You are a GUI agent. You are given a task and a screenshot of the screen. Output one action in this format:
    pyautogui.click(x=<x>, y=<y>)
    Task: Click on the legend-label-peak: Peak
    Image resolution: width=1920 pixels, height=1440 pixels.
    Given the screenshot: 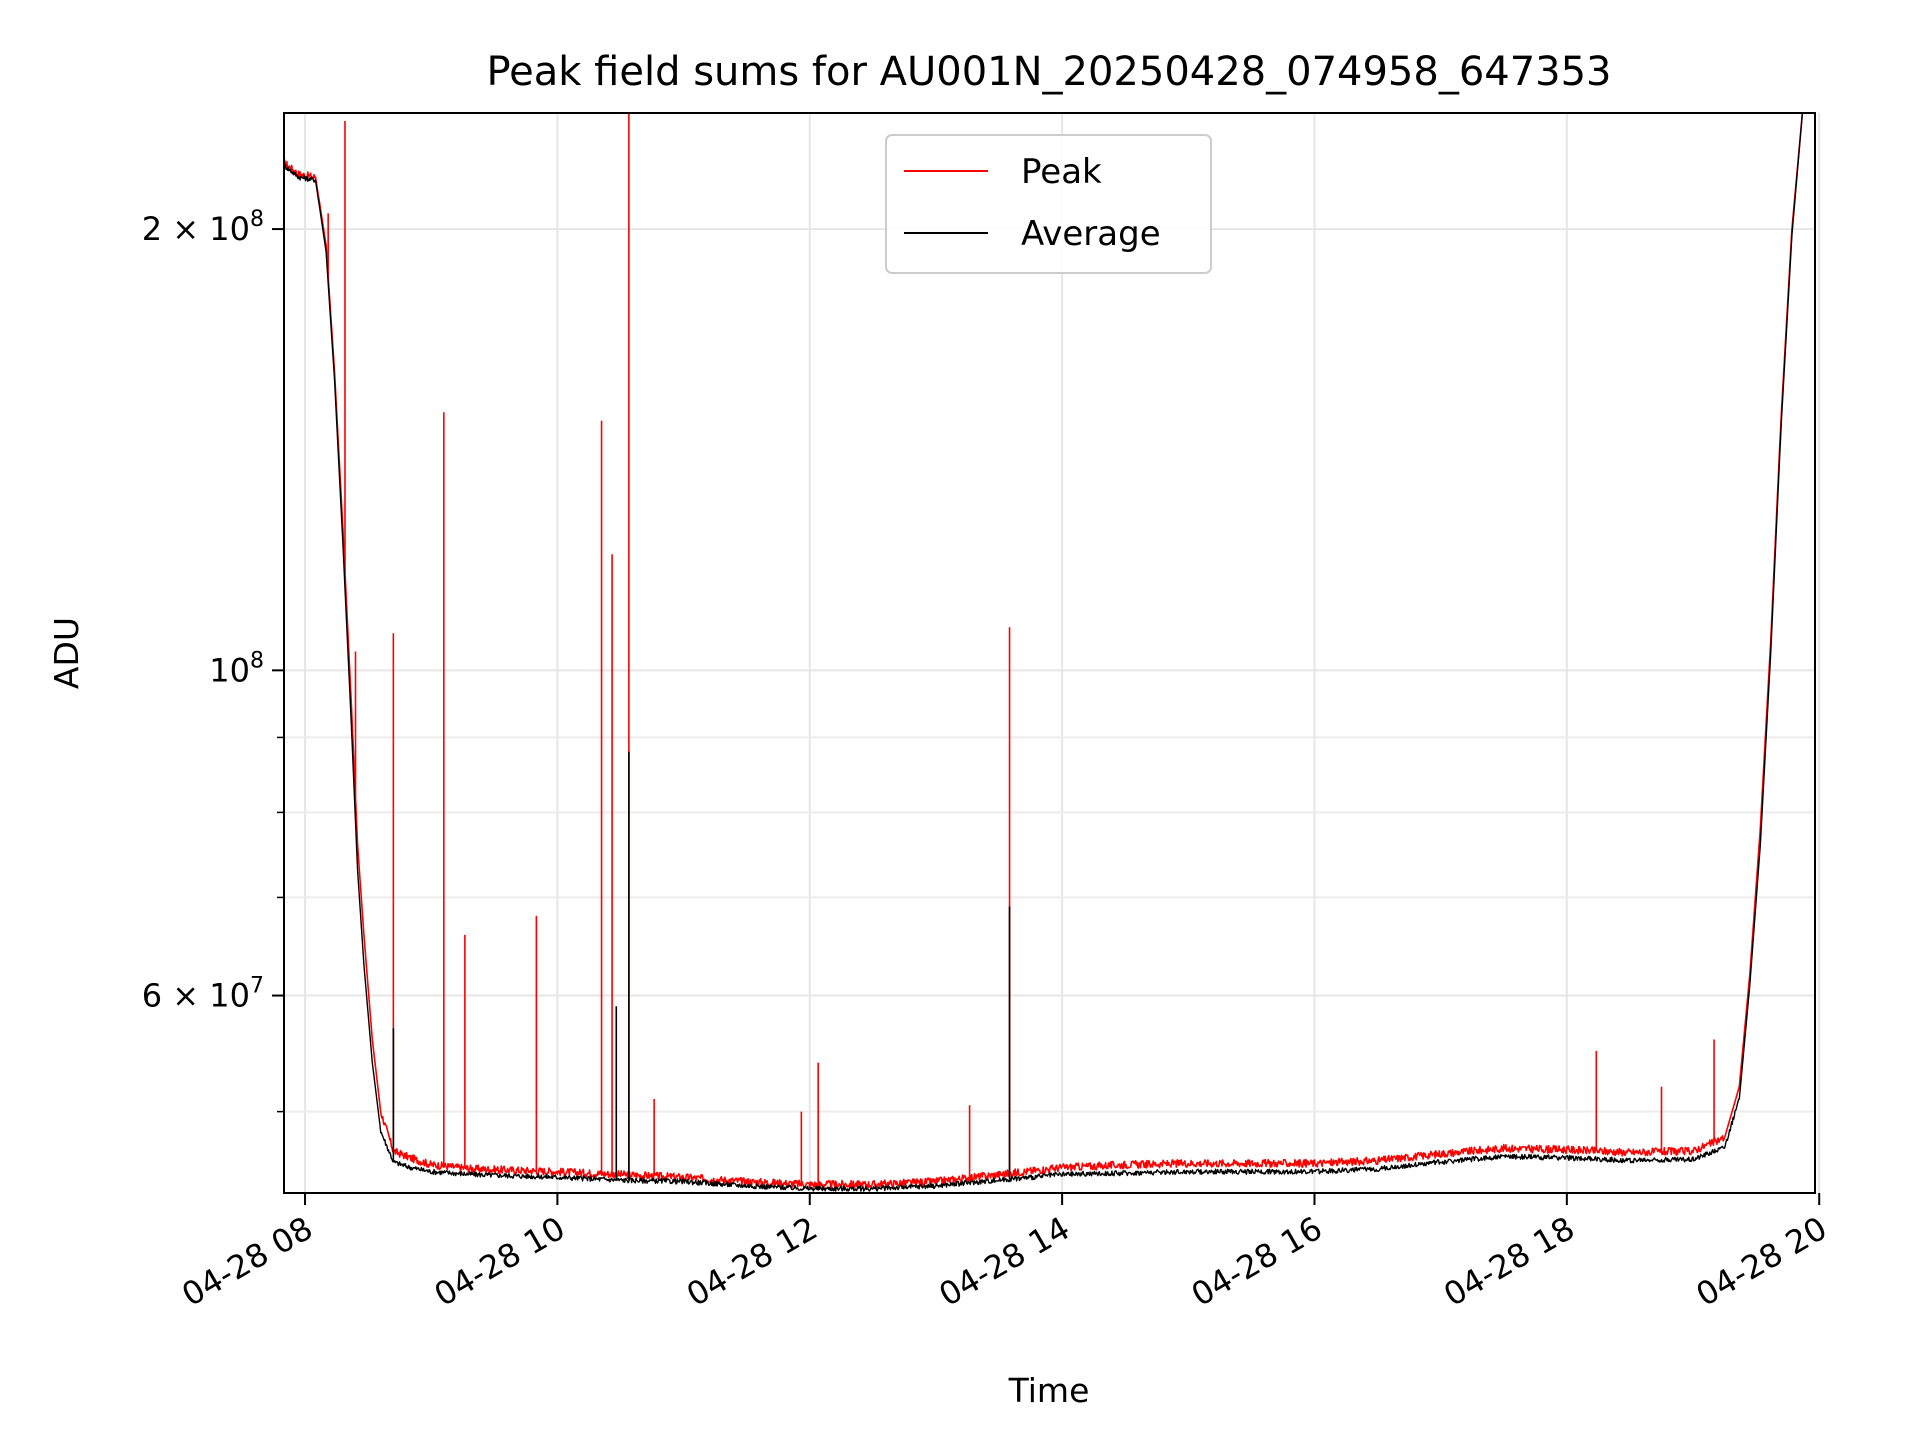 What is the action you would take?
    pyautogui.click(x=1061, y=172)
    